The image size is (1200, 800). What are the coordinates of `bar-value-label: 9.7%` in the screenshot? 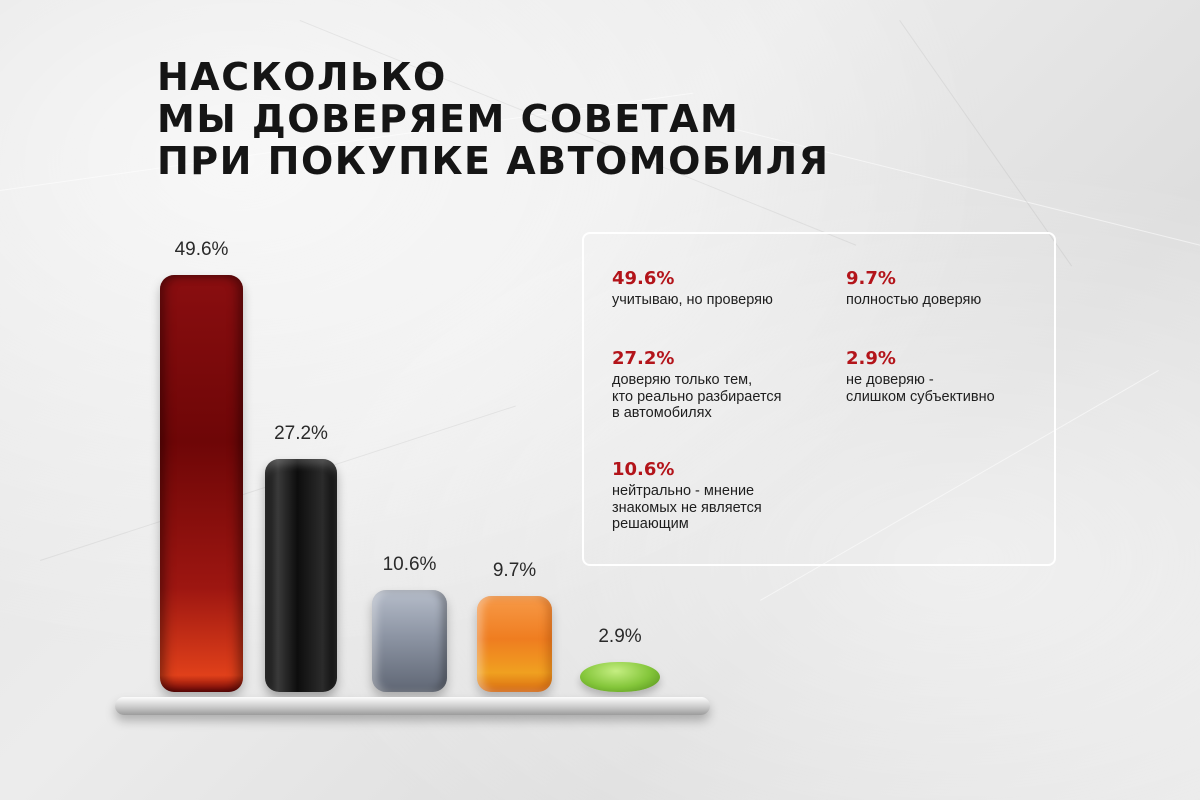 It's located at (514, 570).